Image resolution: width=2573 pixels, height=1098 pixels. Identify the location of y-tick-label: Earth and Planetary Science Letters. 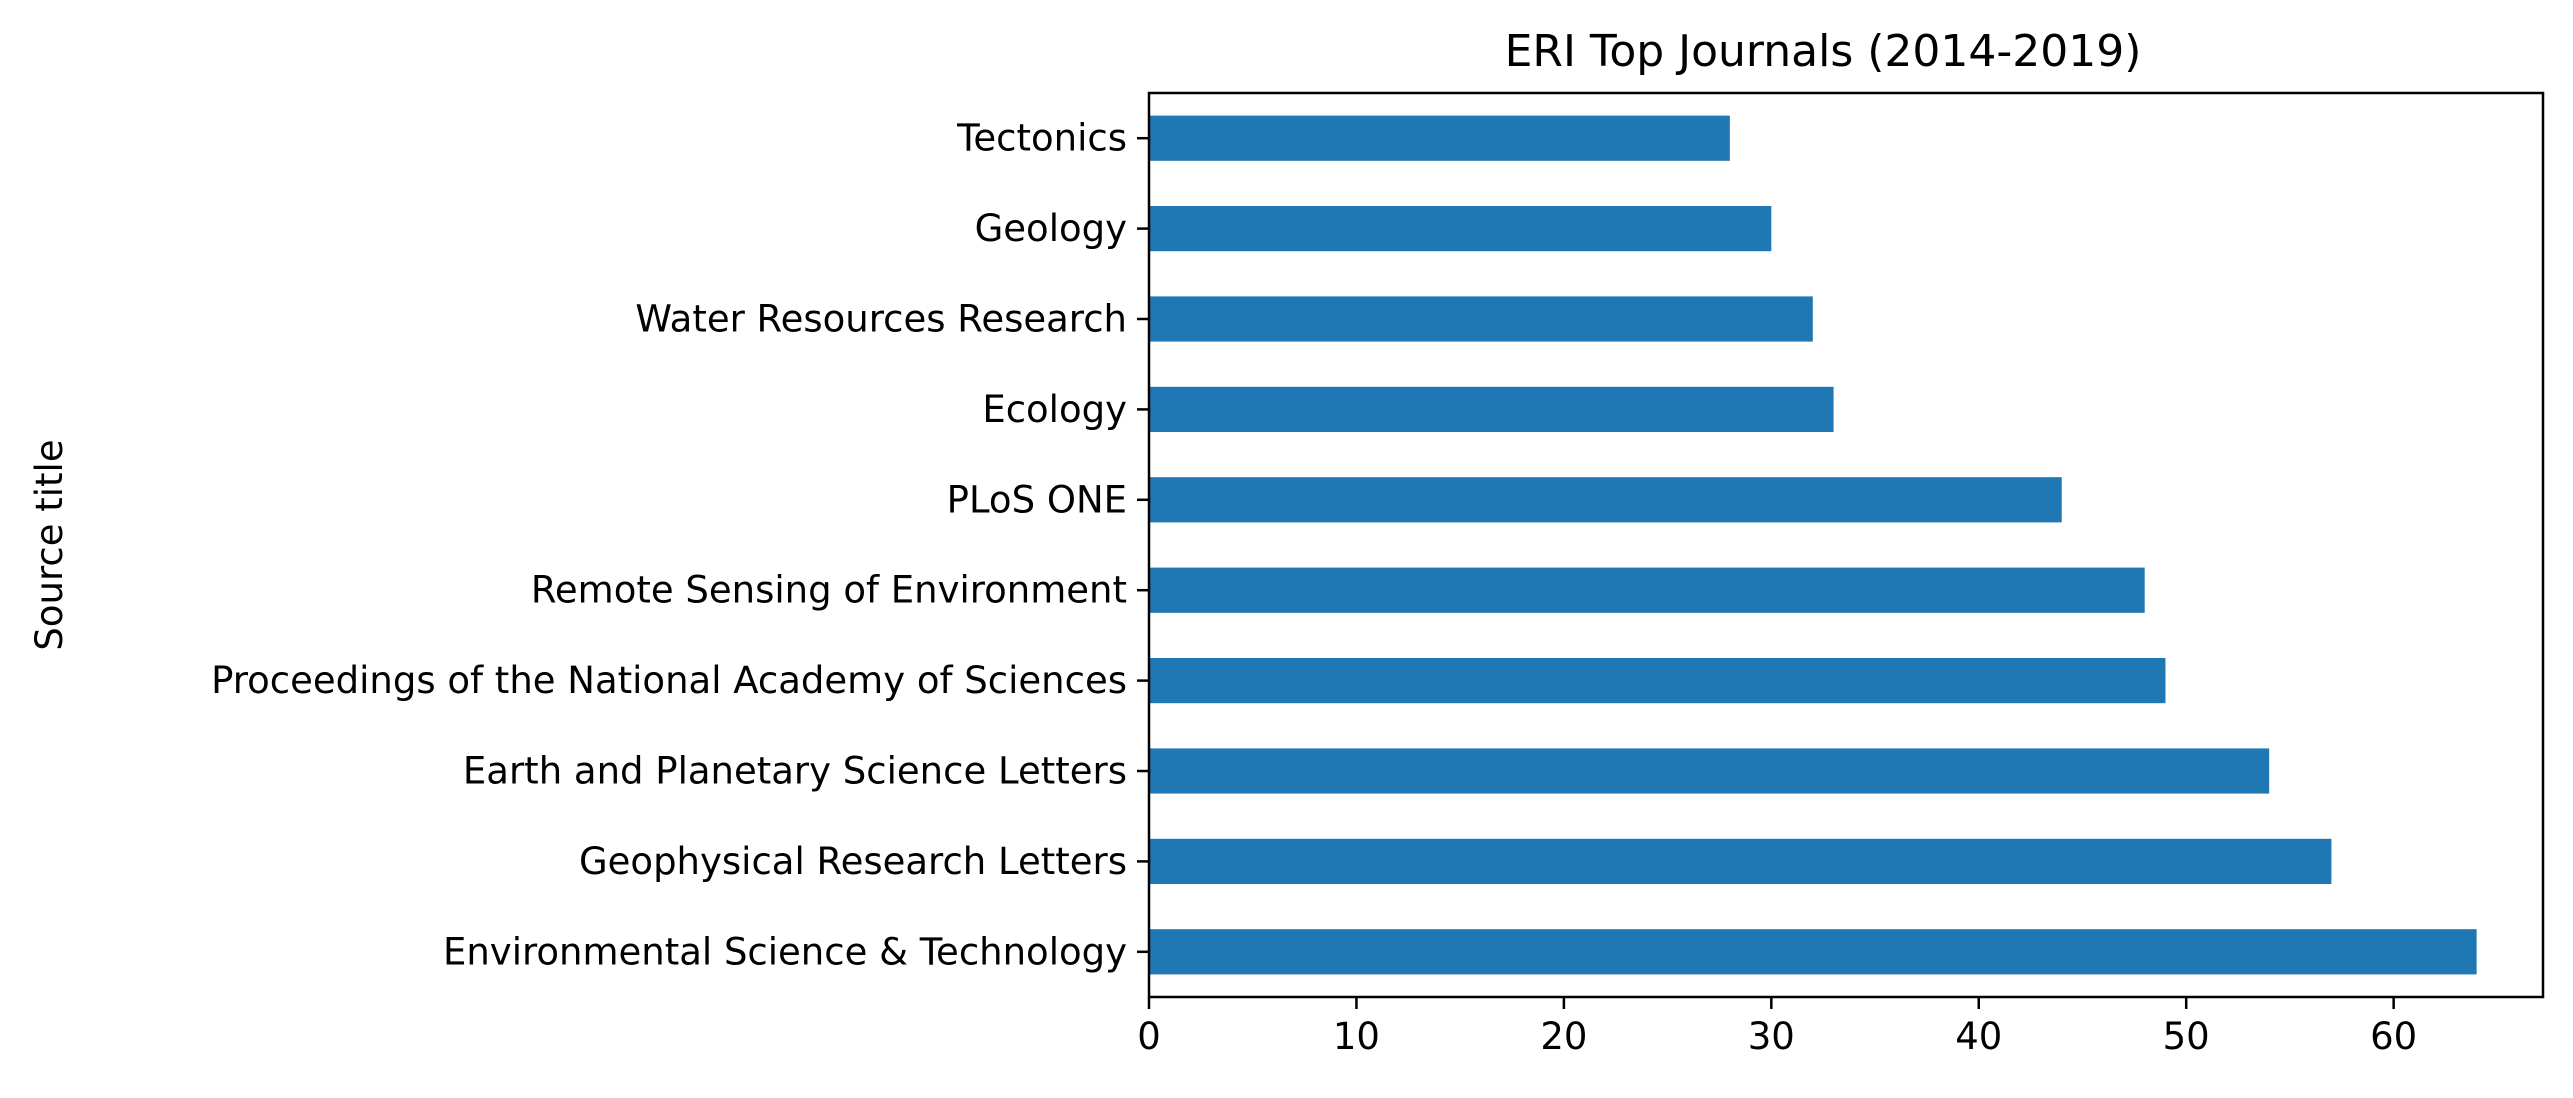
(795, 771).